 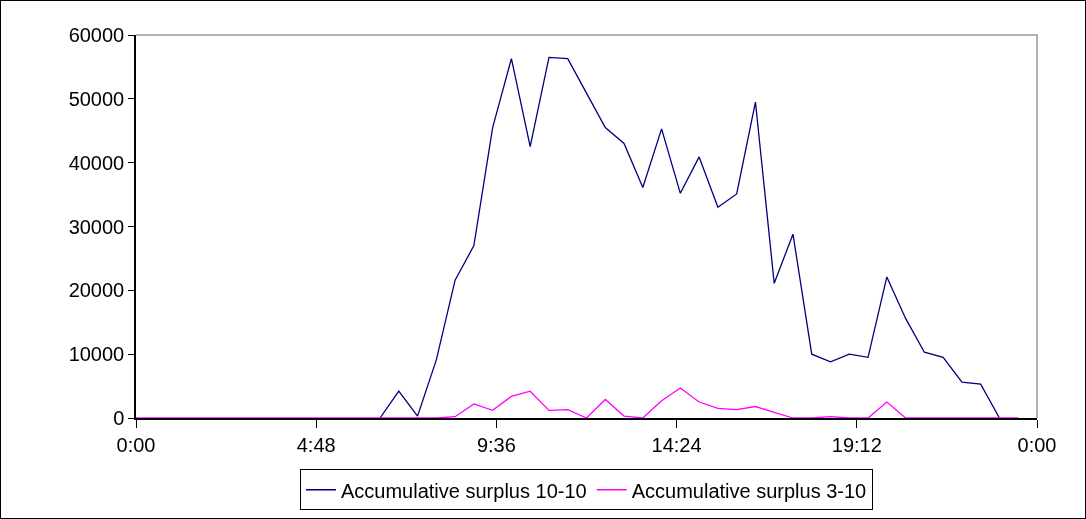 What do you see at coordinates (856, 444) in the screenshot?
I see `x-tick-label: 19:12` at bounding box center [856, 444].